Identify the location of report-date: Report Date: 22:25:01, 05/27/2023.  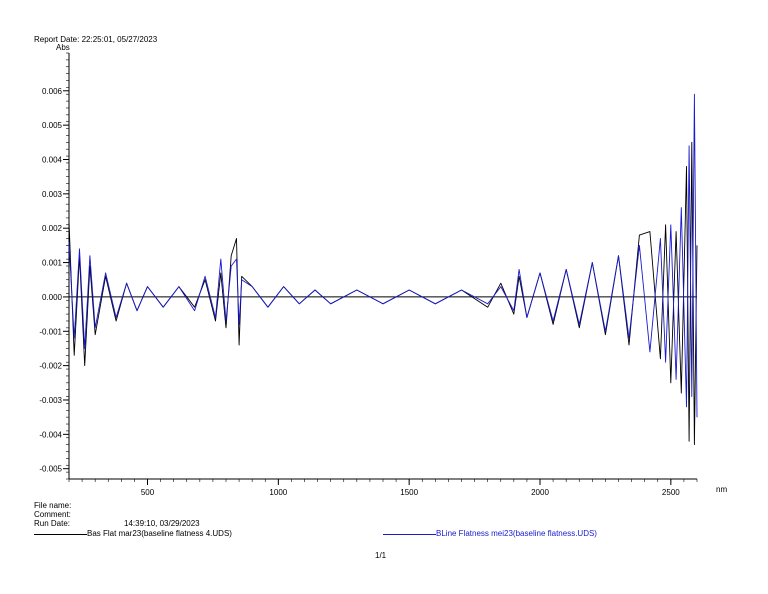
(96, 39).